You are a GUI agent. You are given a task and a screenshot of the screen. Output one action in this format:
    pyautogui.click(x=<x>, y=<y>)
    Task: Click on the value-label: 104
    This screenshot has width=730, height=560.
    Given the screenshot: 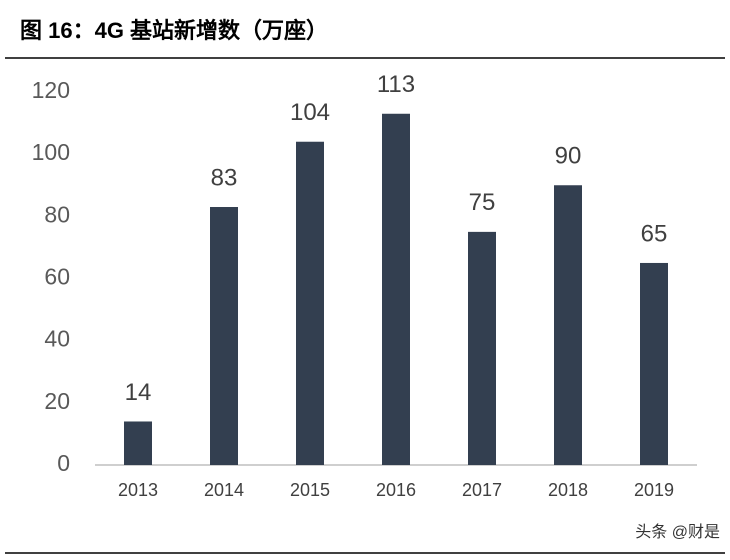 What is the action you would take?
    pyautogui.click(x=310, y=112)
    